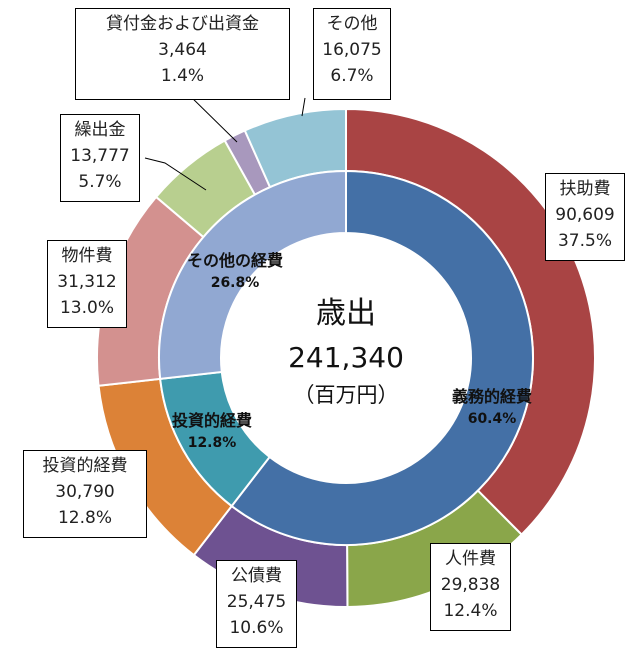  Describe the element at coordinates (491, 396) in the screenshot. I see `inner-label-name: 義務的経費` at that location.